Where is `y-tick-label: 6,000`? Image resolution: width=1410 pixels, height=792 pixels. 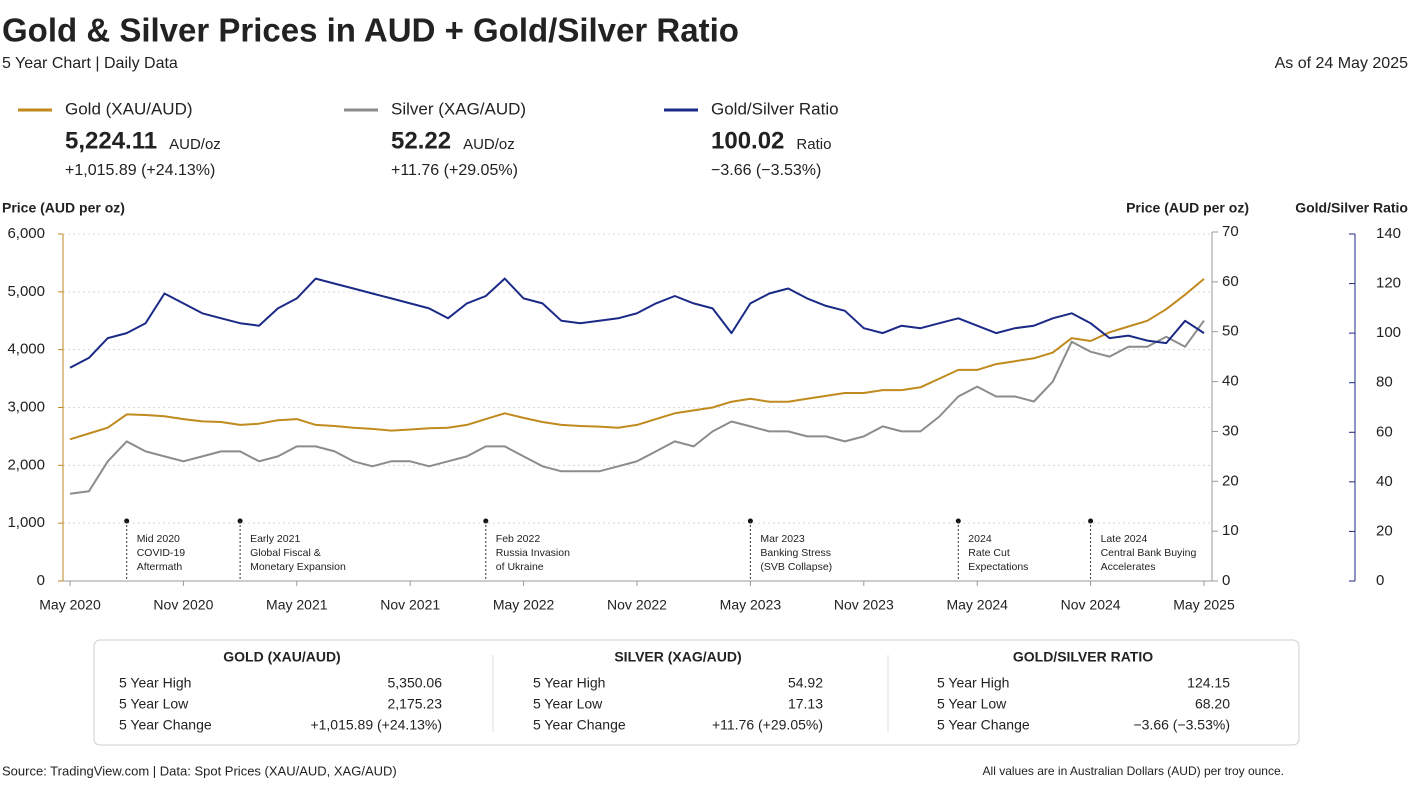 y-tick-label: 6,000 is located at coordinates (26, 233).